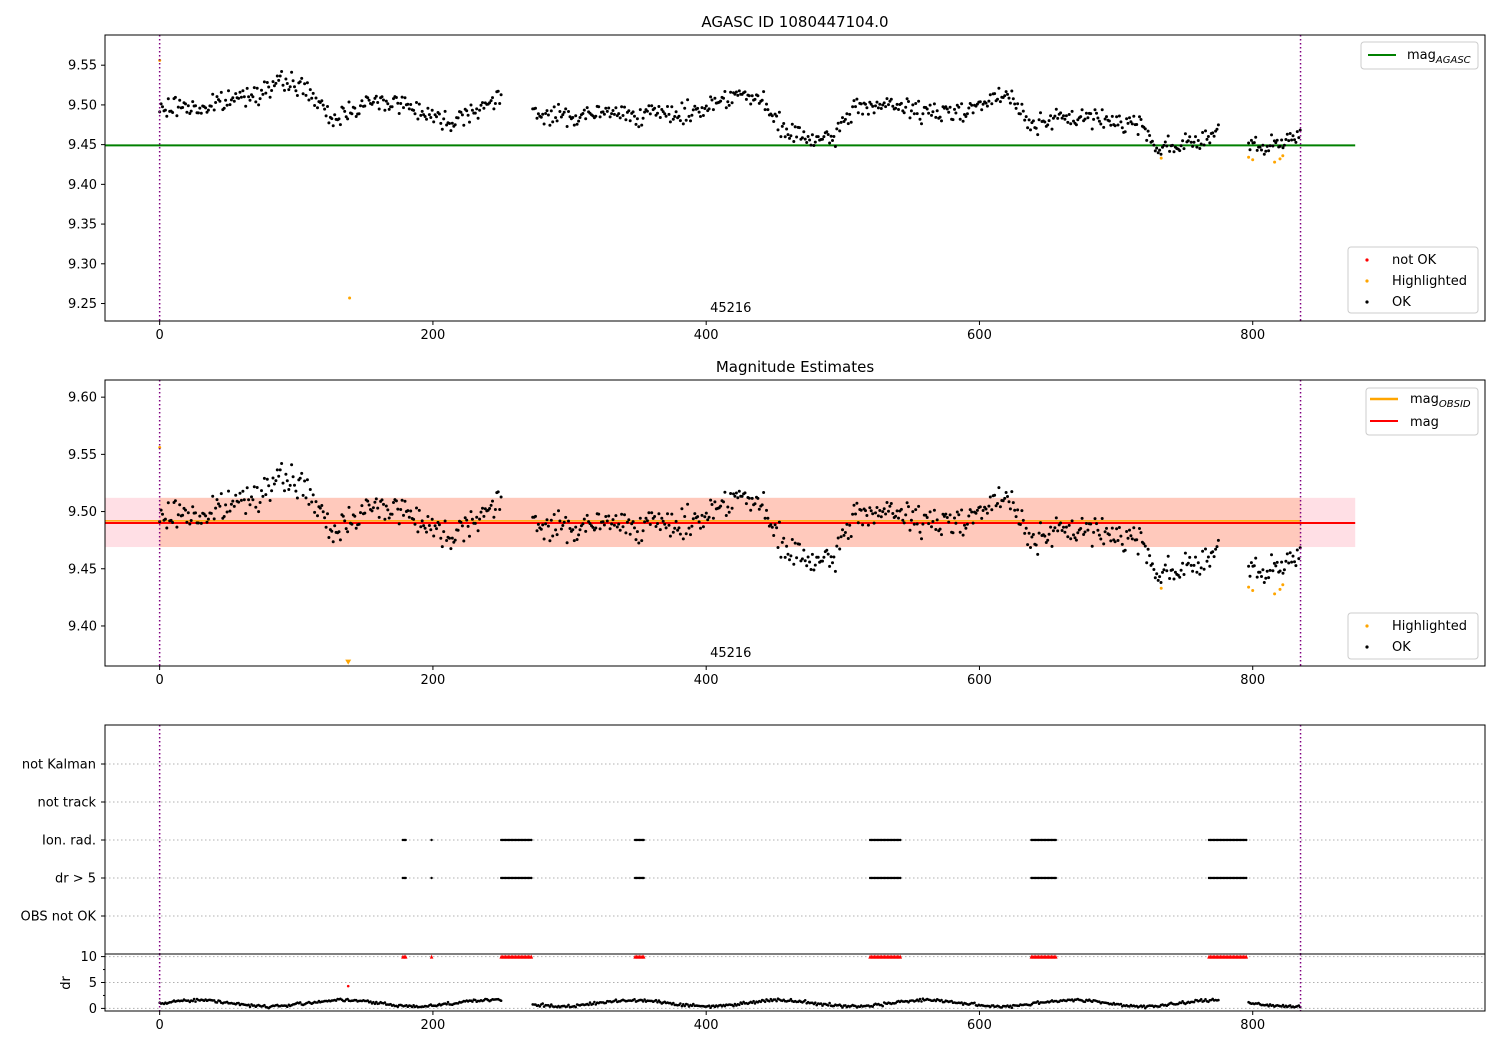 Image resolution: width=1500 pixels, height=1050 pixels. Describe the element at coordinates (794, 22) in the screenshot. I see `panel1-title: AGASC ID 1080447104.0` at that location.